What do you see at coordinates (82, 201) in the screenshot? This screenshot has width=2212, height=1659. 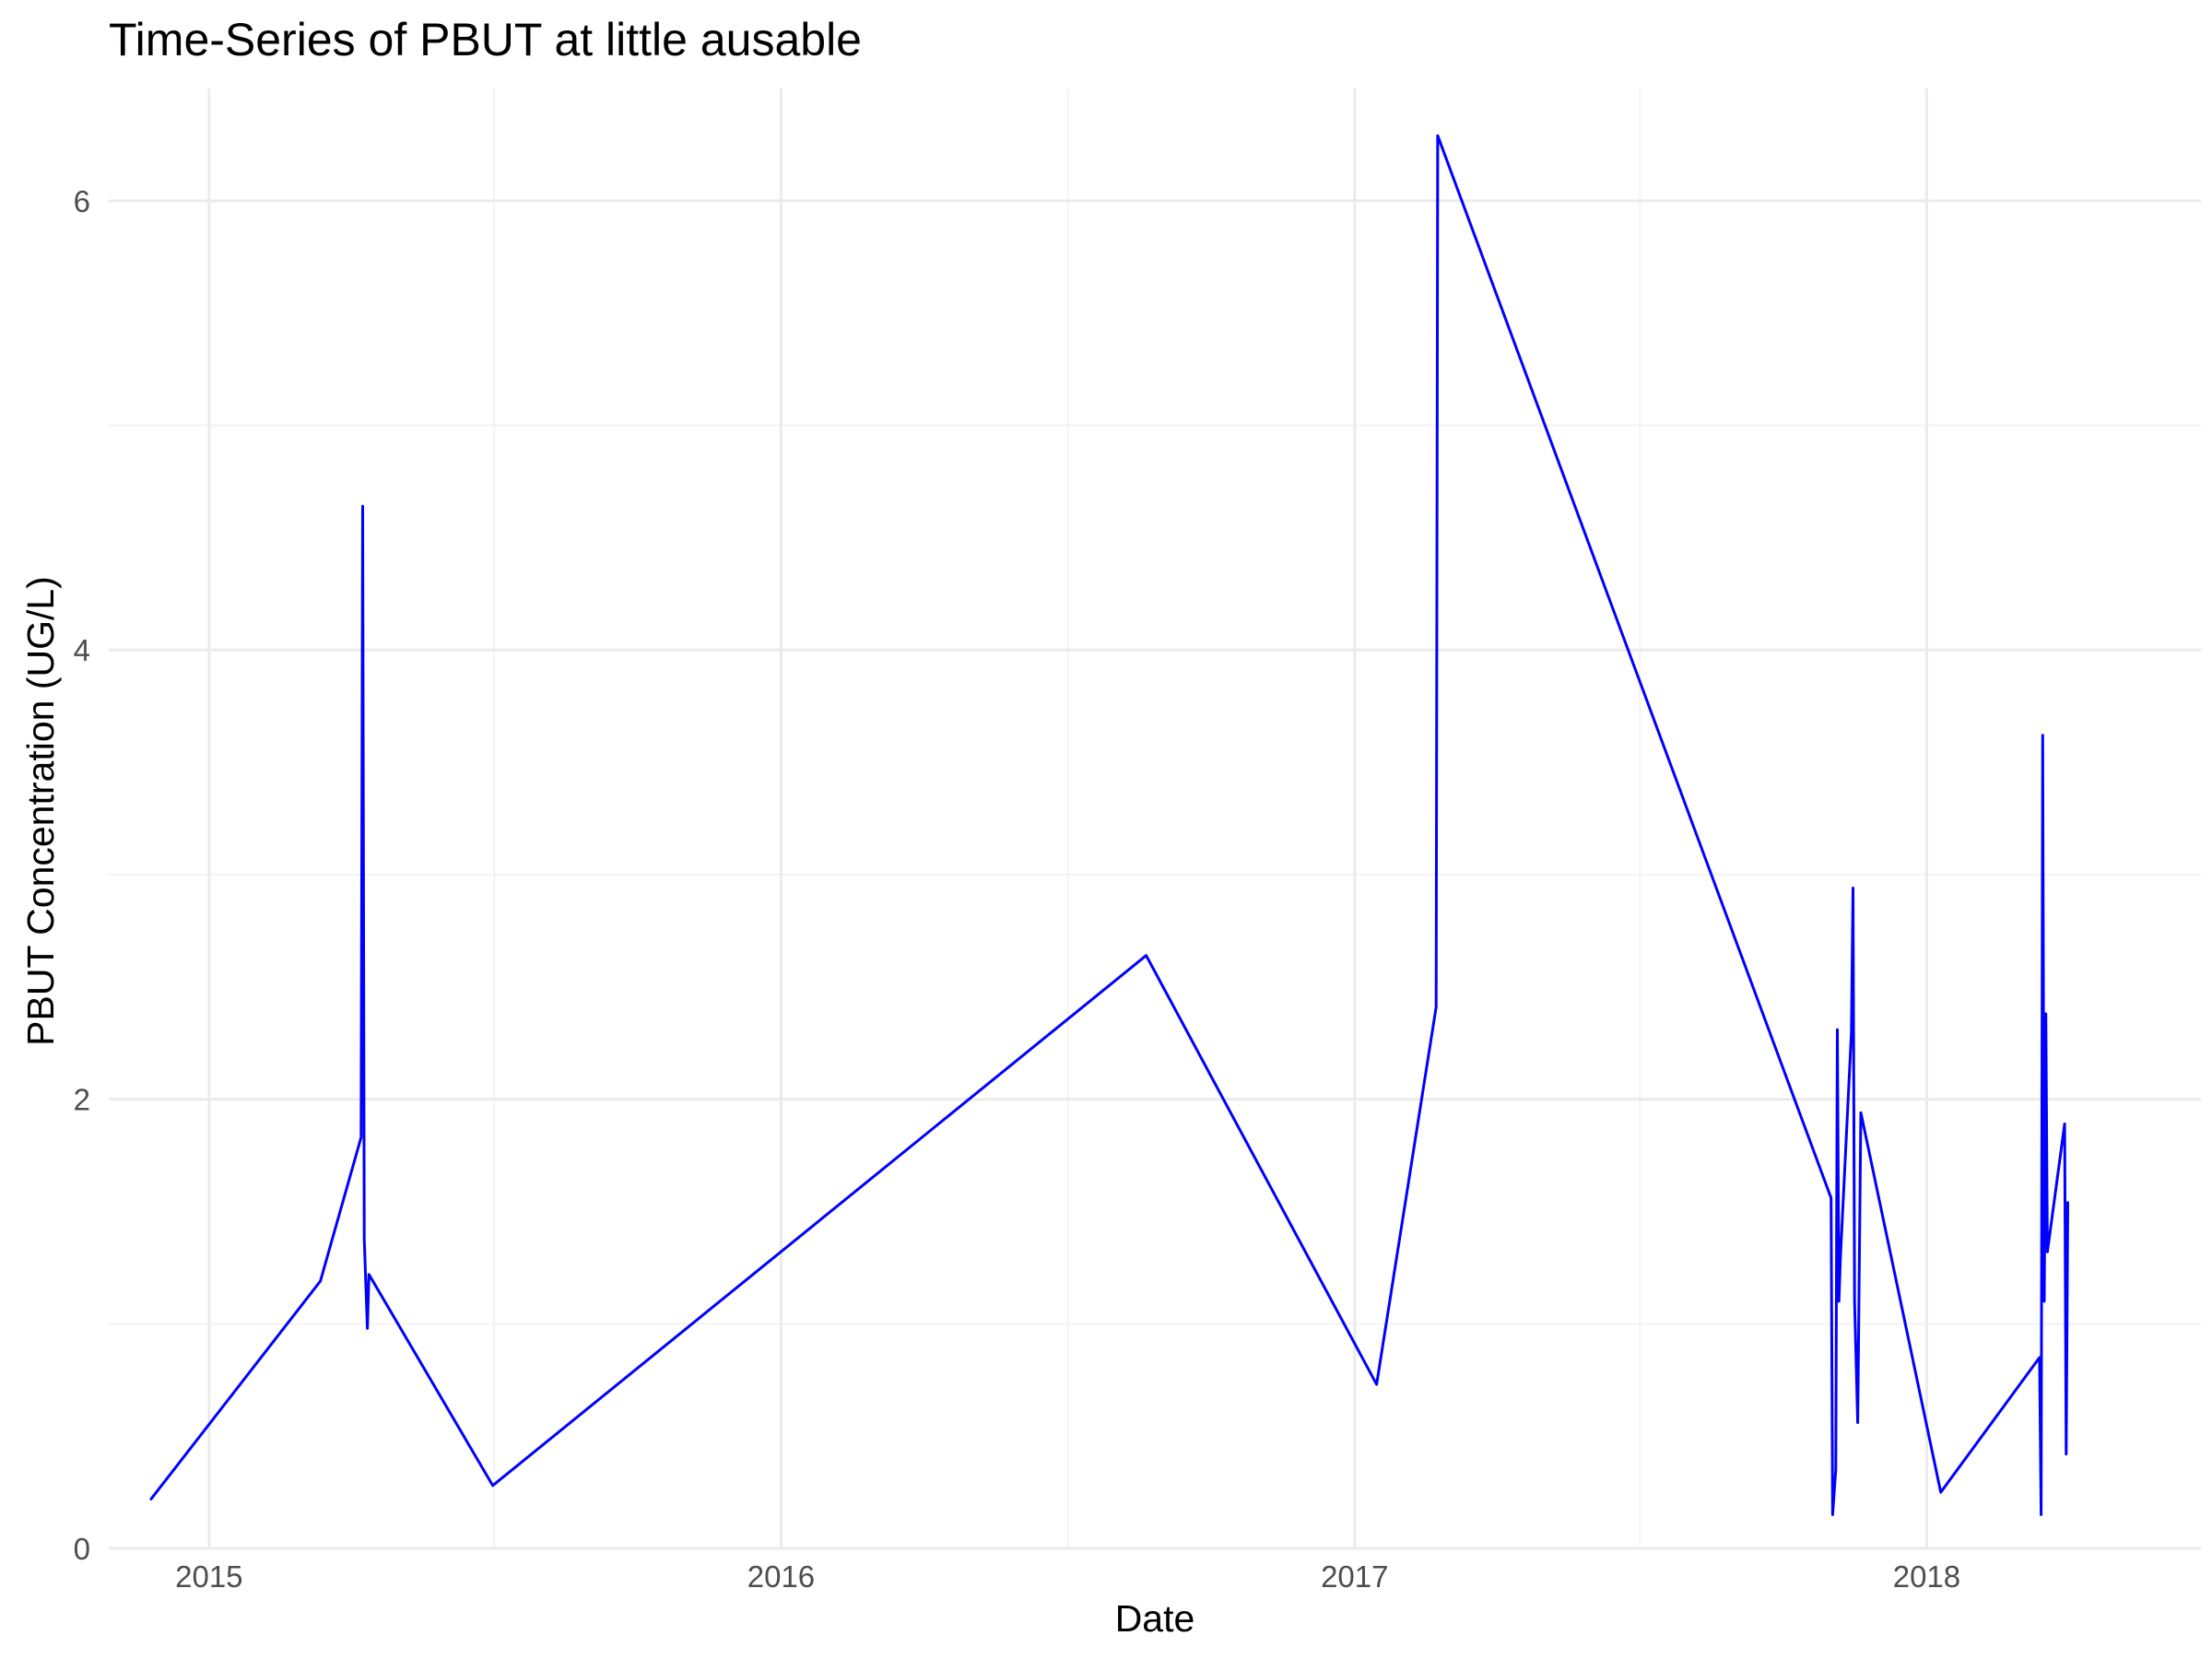 I see `y-tick-label: 6` at bounding box center [82, 201].